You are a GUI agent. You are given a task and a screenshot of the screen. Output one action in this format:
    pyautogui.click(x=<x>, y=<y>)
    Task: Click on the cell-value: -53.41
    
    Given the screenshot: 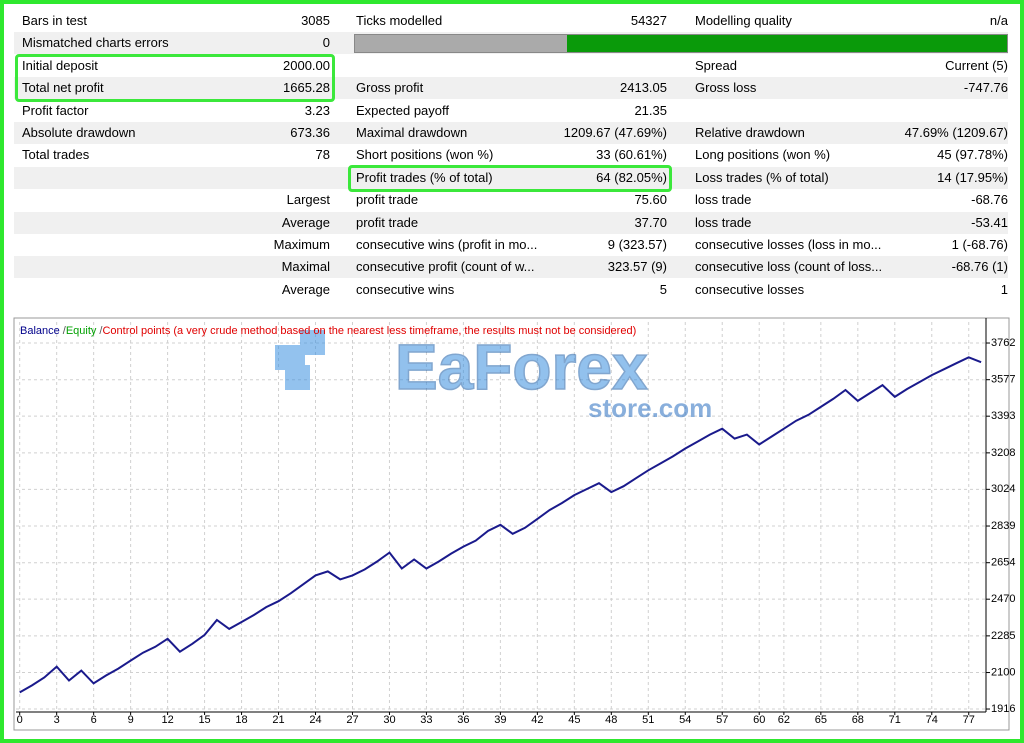 What is the action you would take?
    pyautogui.click(x=989, y=222)
    